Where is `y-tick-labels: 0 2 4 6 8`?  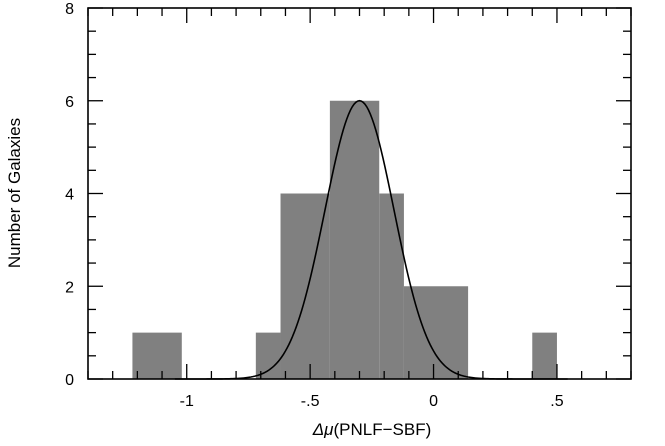
y-tick-labels: 0 2 4 6 8 is located at coordinates (69, 195).